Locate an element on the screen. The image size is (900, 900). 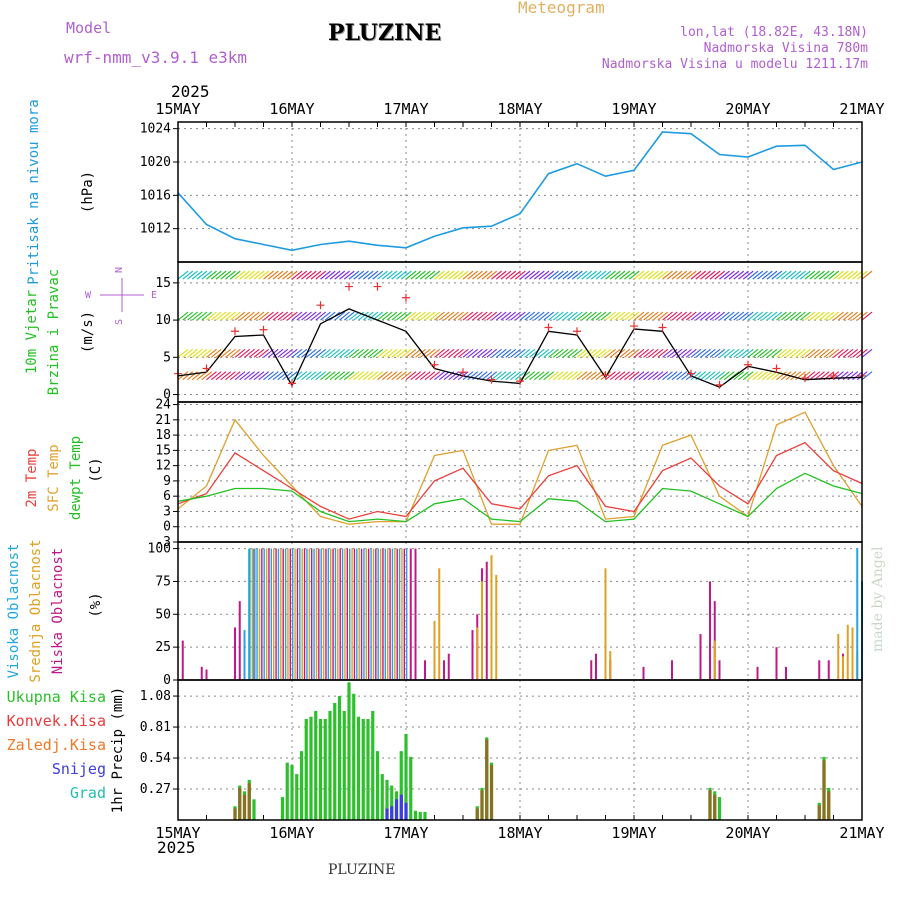
precip-legend-item: Grad is located at coordinates (88, 793).